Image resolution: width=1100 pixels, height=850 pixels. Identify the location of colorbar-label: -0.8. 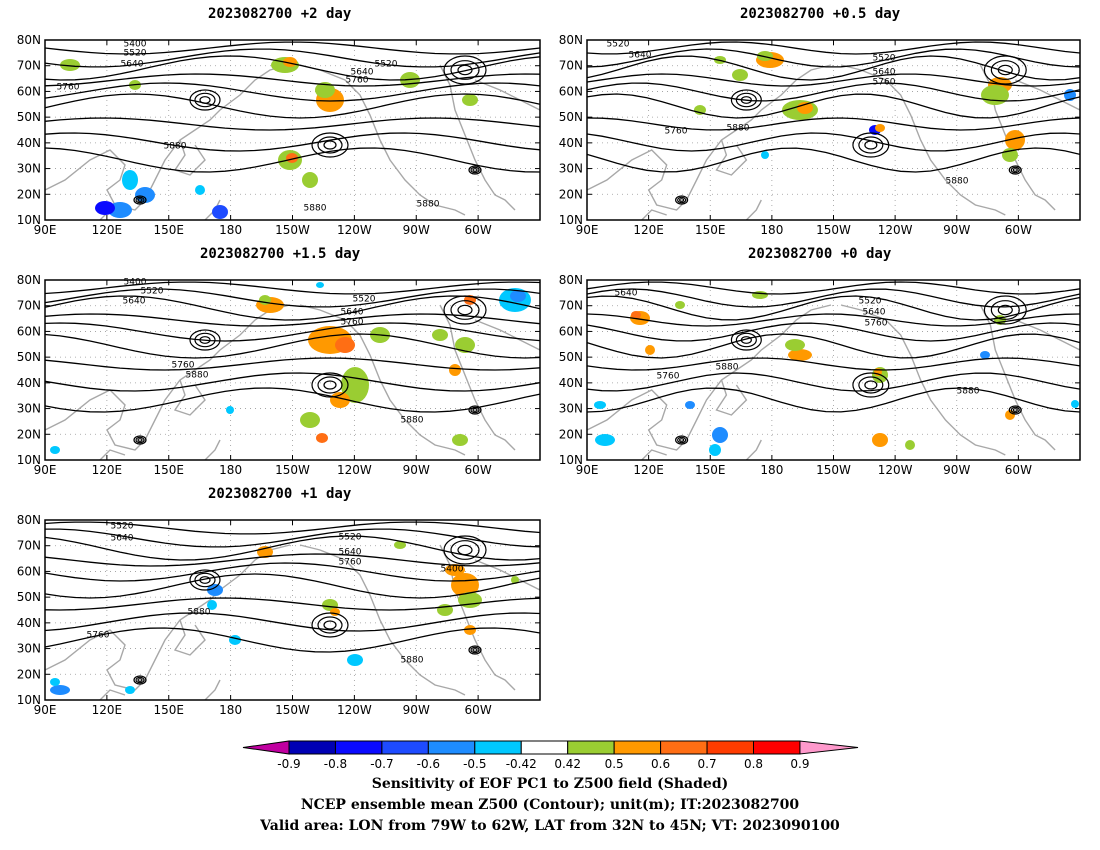
(335, 764).